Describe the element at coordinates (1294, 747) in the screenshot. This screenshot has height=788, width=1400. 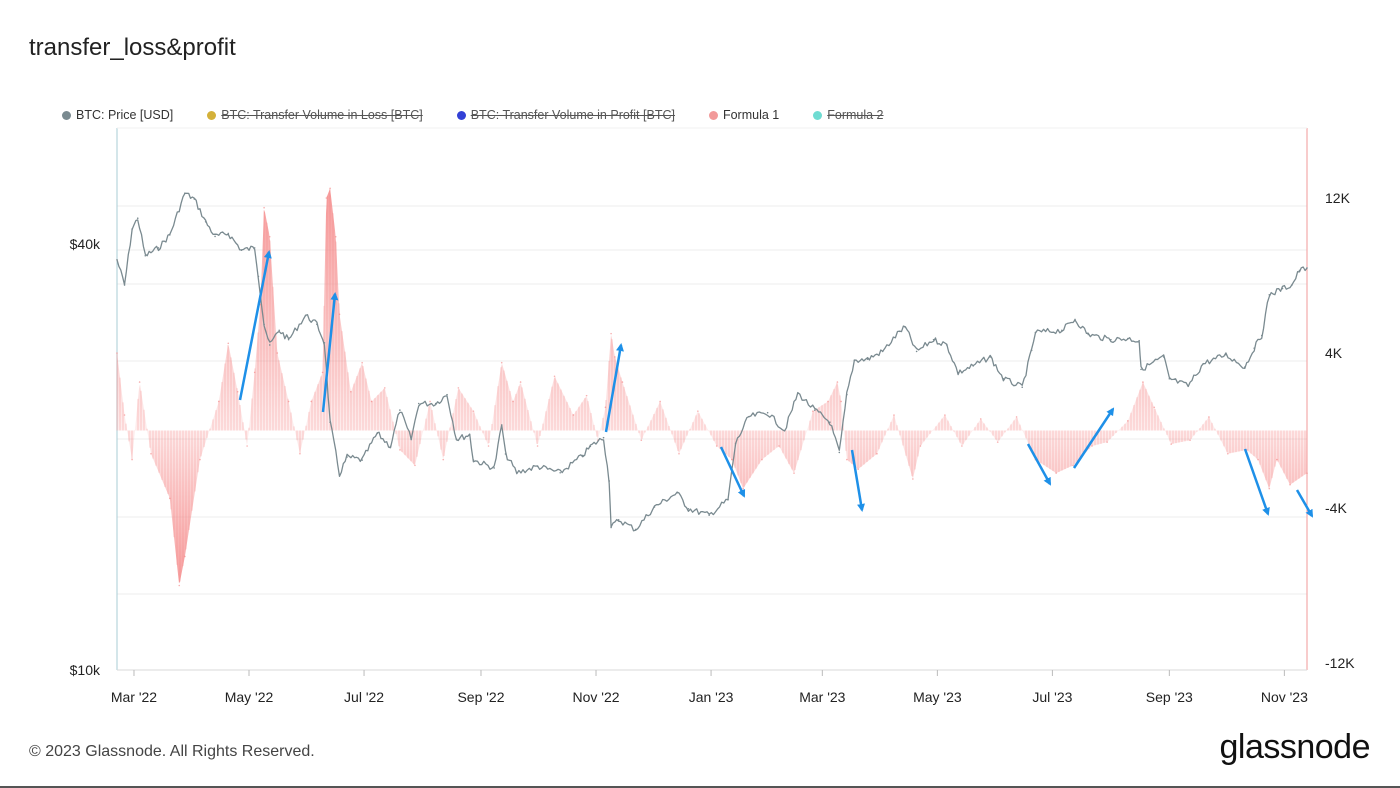
I see `glassnode-logo: glassnode` at that location.